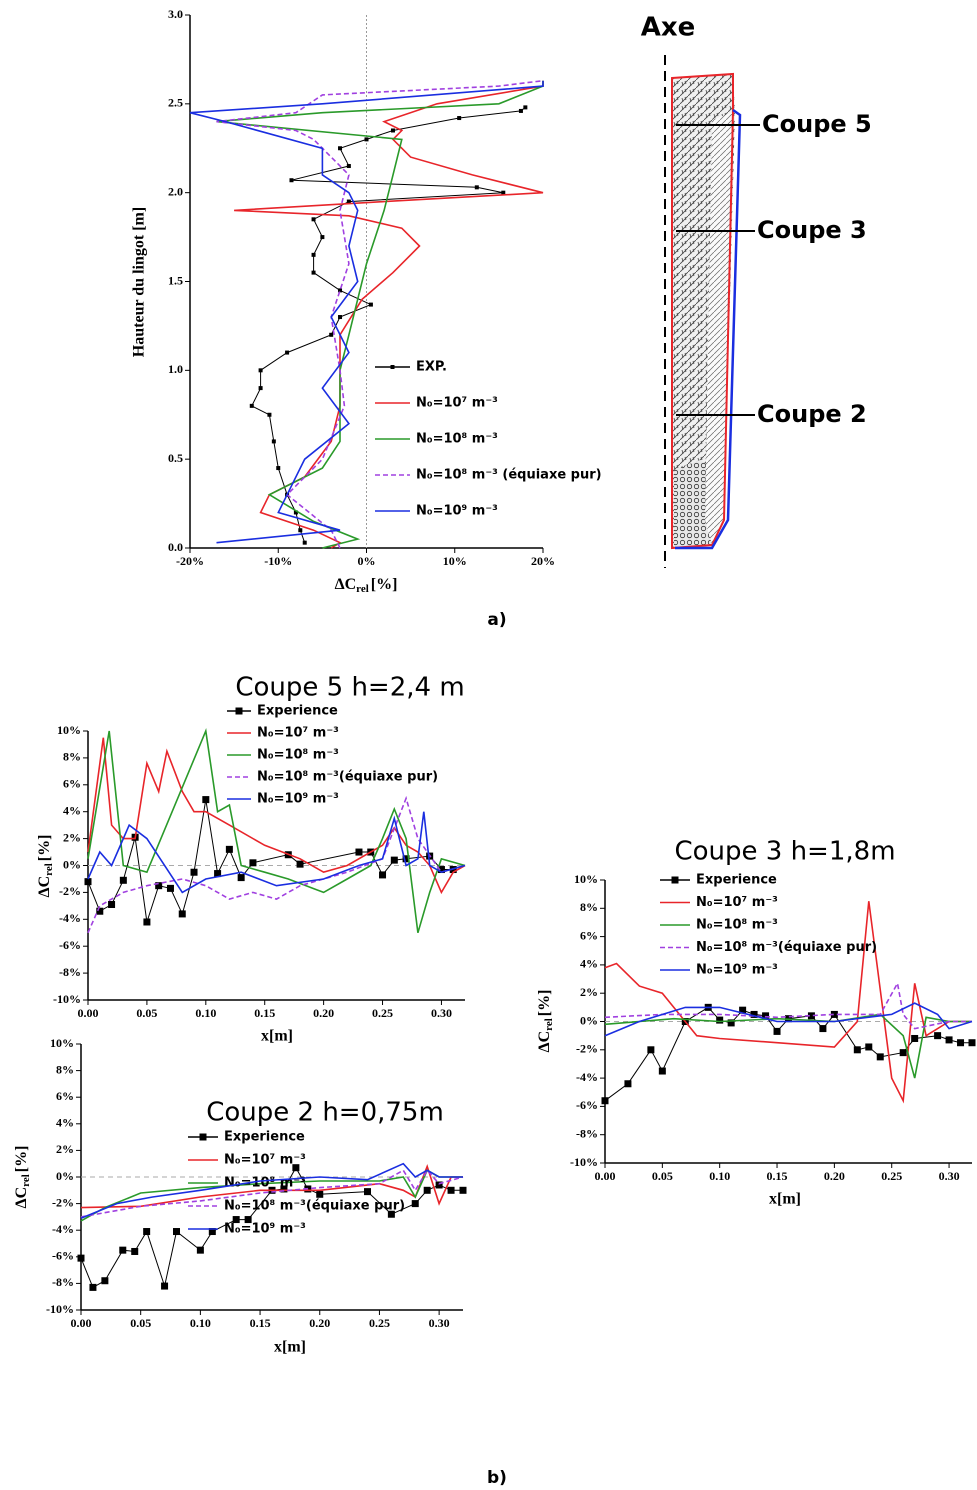 The width and height of the screenshot is (977, 1490). What do you see at coordinates (736, 880) in the screenshot?
I see `legend-label: Experience` at bounding box center [736, 880].